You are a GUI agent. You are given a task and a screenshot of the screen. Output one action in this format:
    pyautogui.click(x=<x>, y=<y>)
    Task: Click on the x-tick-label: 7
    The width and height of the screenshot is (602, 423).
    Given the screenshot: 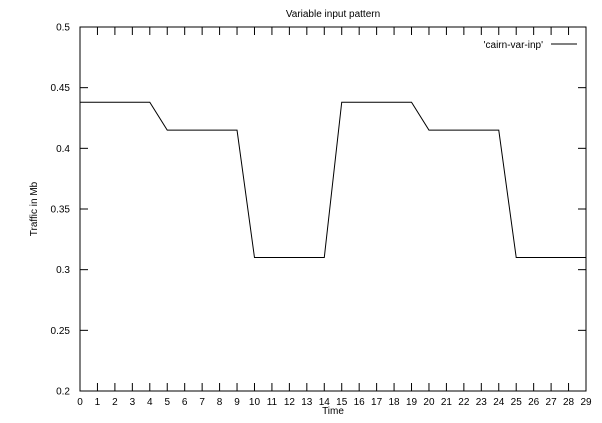 What is the action you would take?
    pyautogui.click(x=202, y=402)
    